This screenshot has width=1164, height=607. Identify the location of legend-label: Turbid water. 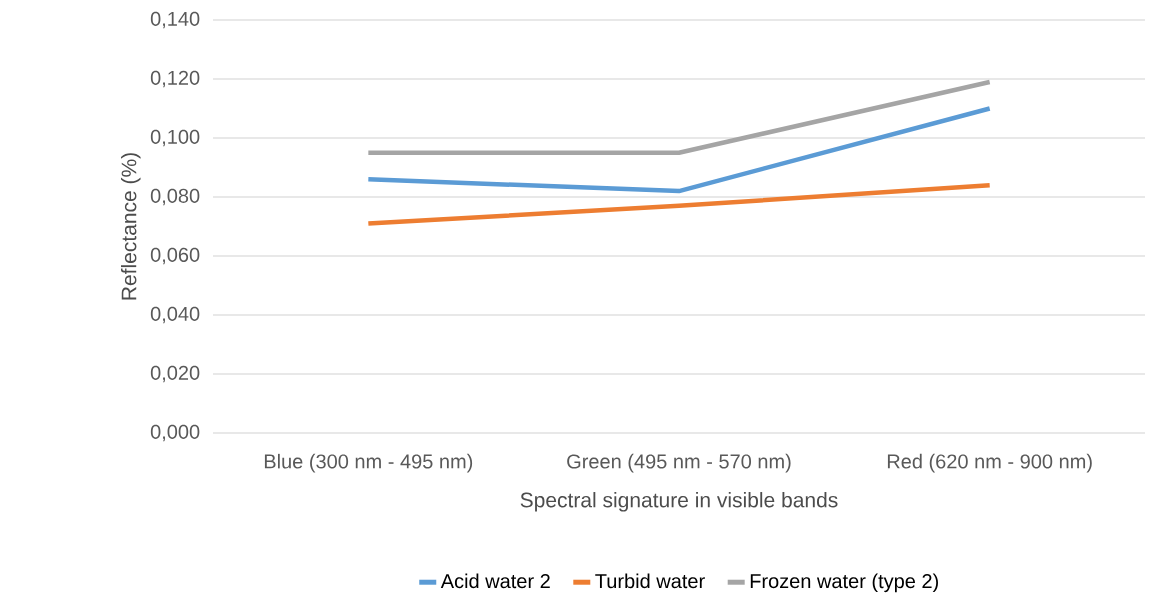
(650, 581).